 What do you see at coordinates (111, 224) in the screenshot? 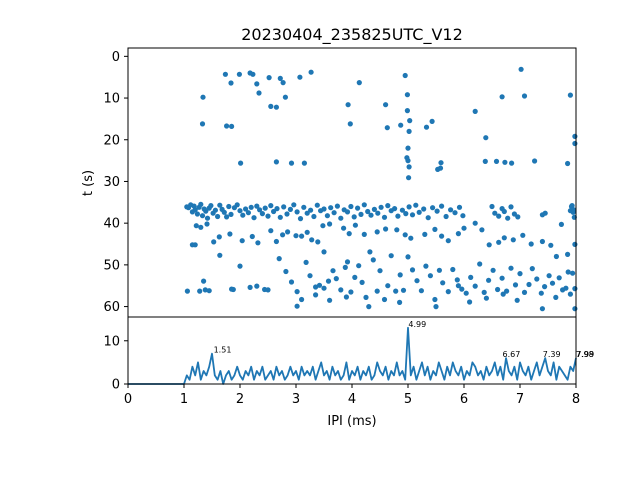
I see `y-tick-label: 40` at bounding box center [111, 224].